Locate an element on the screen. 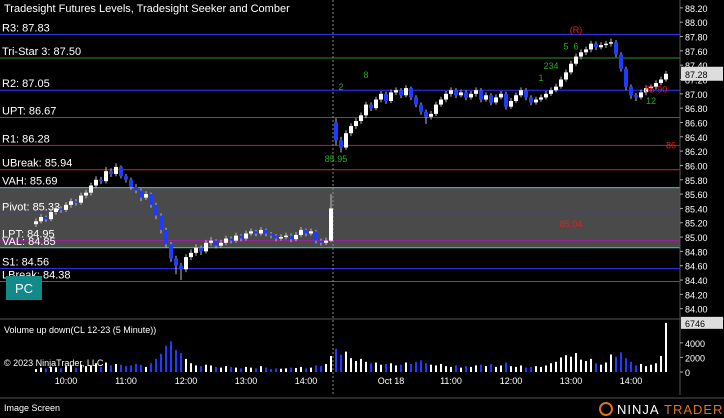 The width and height of the screenshot is (724, 418). logo-text-b: TRADER is located at coordinates (693, 409).